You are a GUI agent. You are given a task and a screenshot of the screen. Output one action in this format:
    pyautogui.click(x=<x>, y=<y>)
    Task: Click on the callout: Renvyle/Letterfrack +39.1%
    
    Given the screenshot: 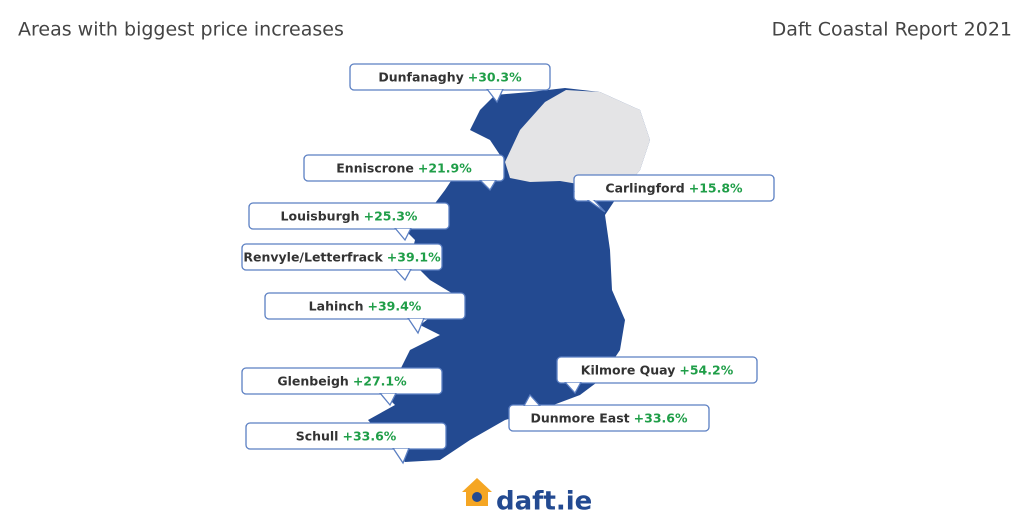 What is the action you would take?
    pyautogui.click(x=342, y=262)
    